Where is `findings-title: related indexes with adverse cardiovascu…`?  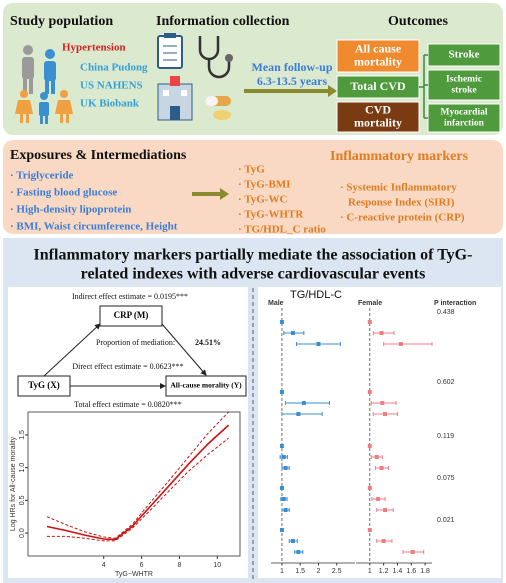 findings-title: related indexes with adverse cardiovascu… is located at coordinates (253, 274).